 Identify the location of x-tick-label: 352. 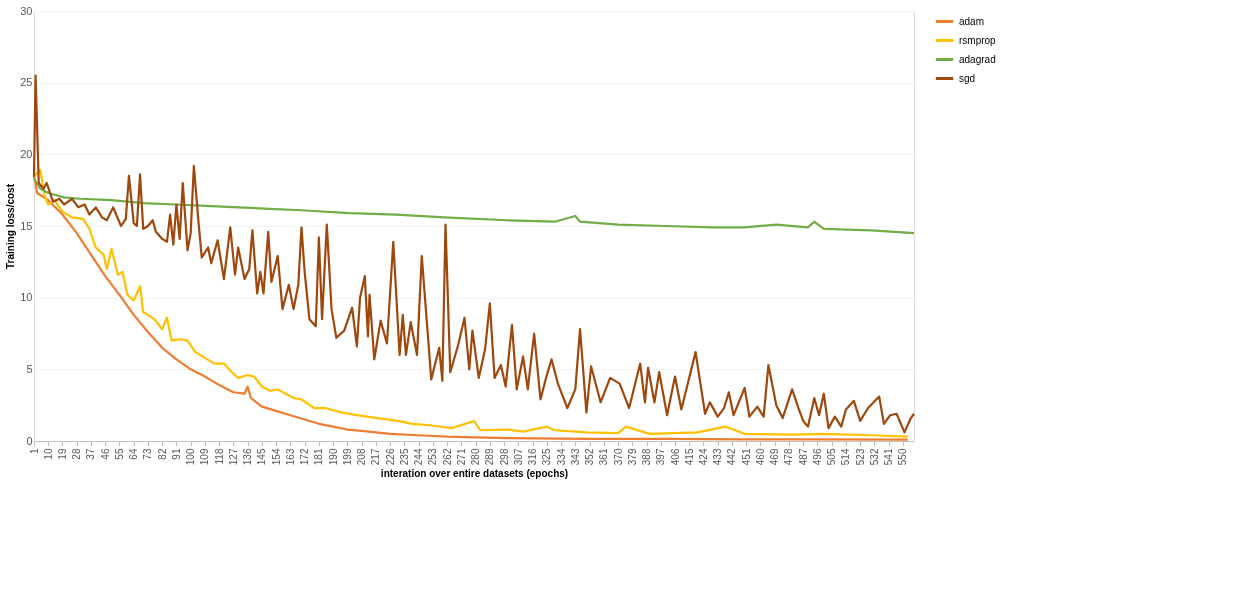
(590, 457).